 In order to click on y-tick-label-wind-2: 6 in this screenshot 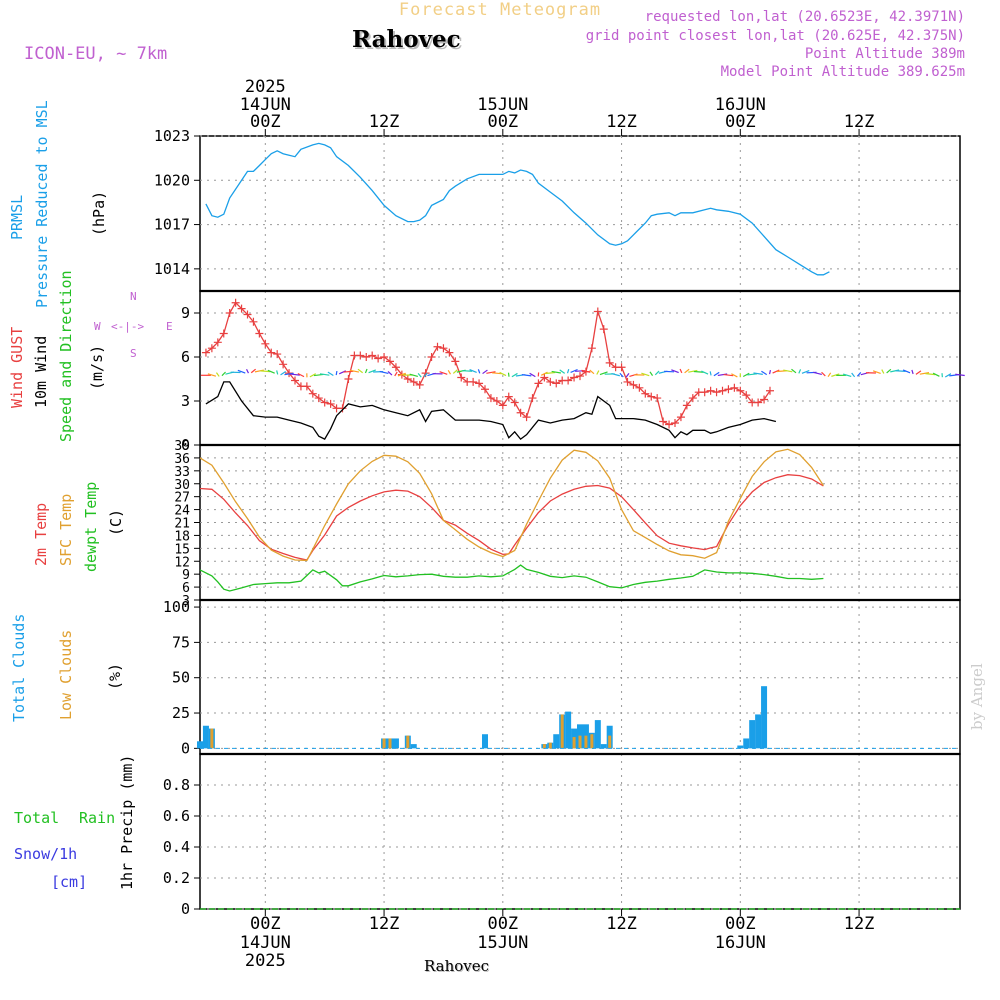, I will do `click(185, 357)`.